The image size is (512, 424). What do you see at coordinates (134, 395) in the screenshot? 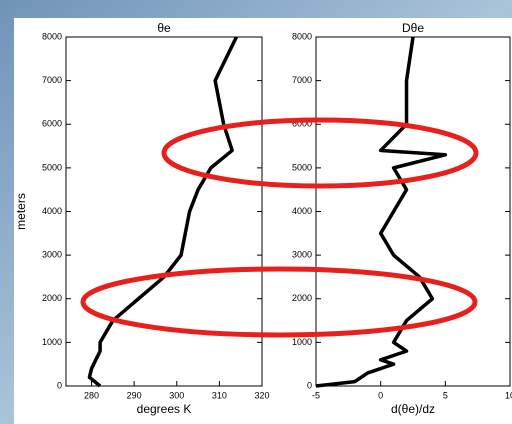
I see `x-tick-label: 290` at bounding box center [134, 395].